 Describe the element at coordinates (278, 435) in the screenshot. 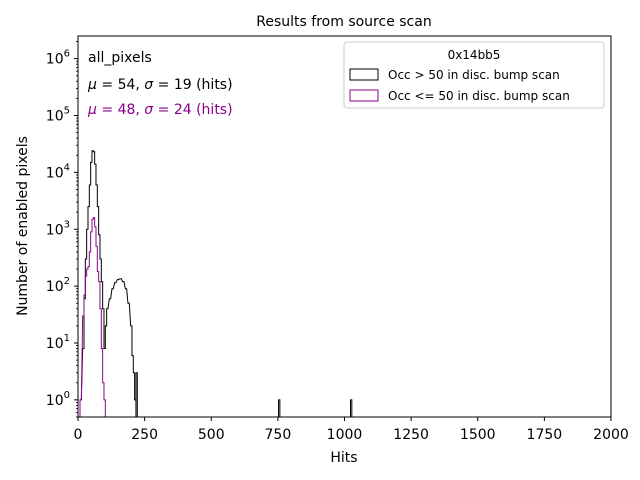

I see `x-tick-label-3: 750` at that location.